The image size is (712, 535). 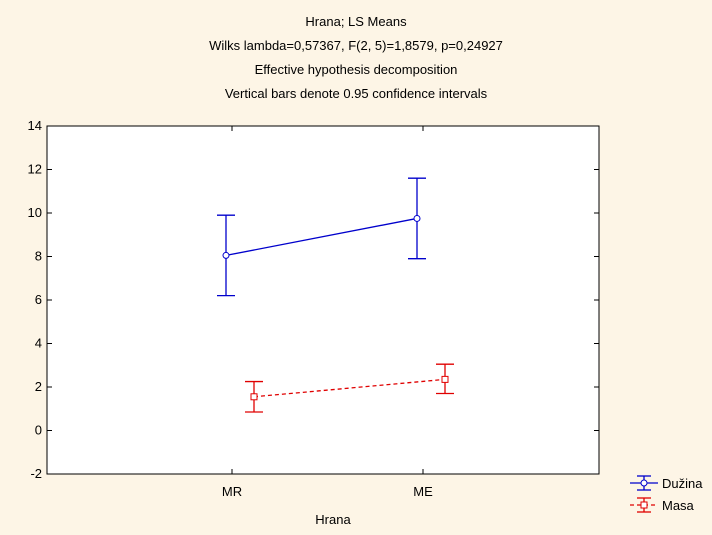 I want to click on y-tick-label: 12, so click(x=35, y=169).